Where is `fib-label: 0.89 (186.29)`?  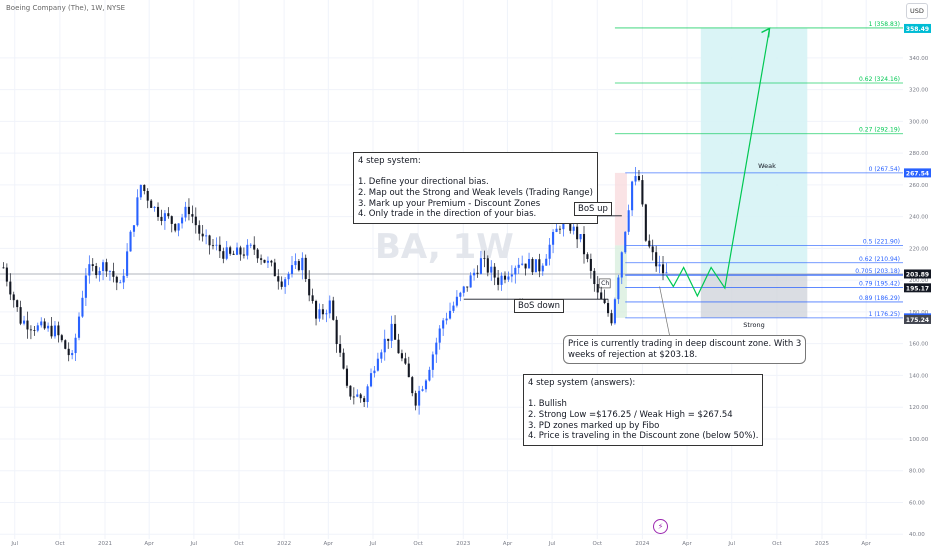 fib-label: 0.89 (186.29) is located at coordinates (879, 298).